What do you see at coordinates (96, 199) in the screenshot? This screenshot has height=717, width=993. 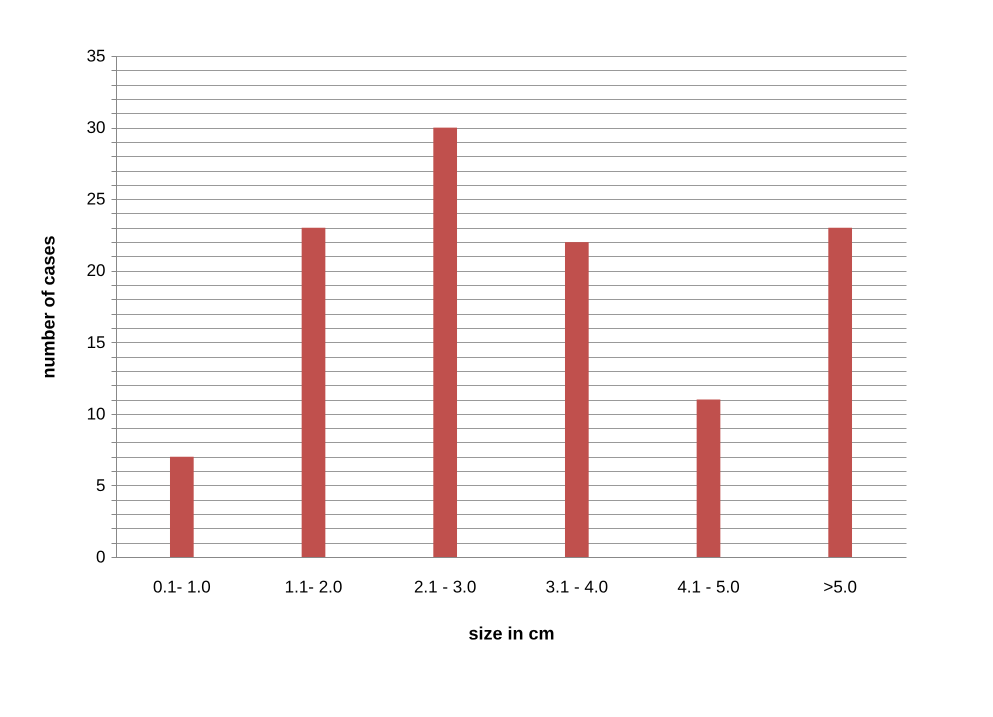 I see `y-tick-label: 25` at bounding box center [96, 199].